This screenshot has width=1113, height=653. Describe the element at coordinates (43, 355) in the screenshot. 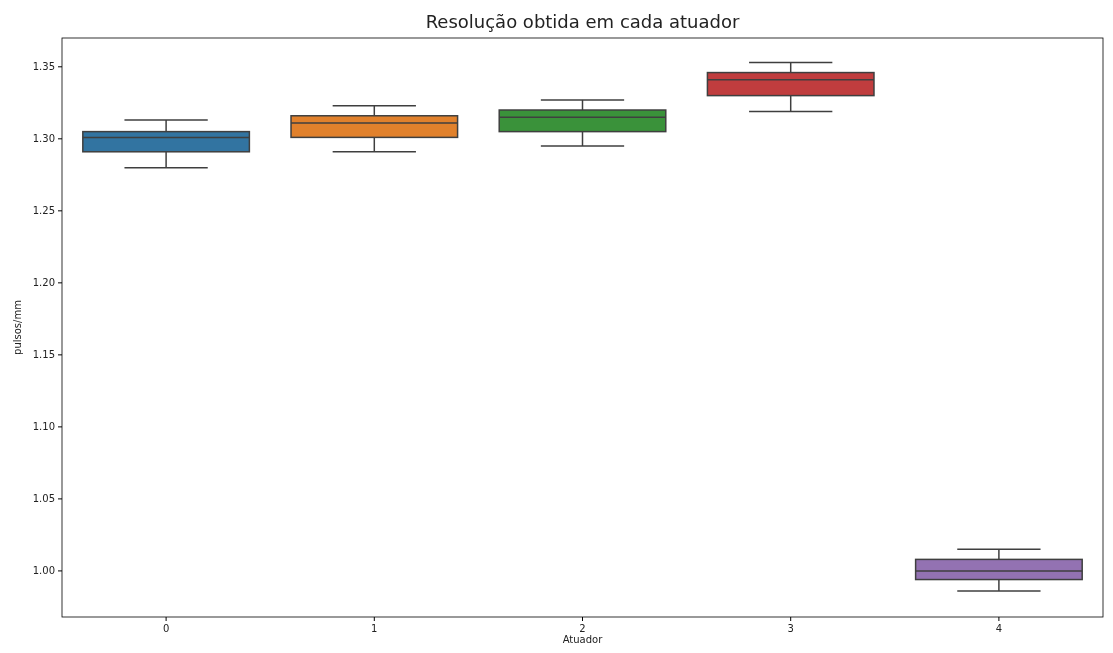

I see `y-tick-label: 1.15` at that location.